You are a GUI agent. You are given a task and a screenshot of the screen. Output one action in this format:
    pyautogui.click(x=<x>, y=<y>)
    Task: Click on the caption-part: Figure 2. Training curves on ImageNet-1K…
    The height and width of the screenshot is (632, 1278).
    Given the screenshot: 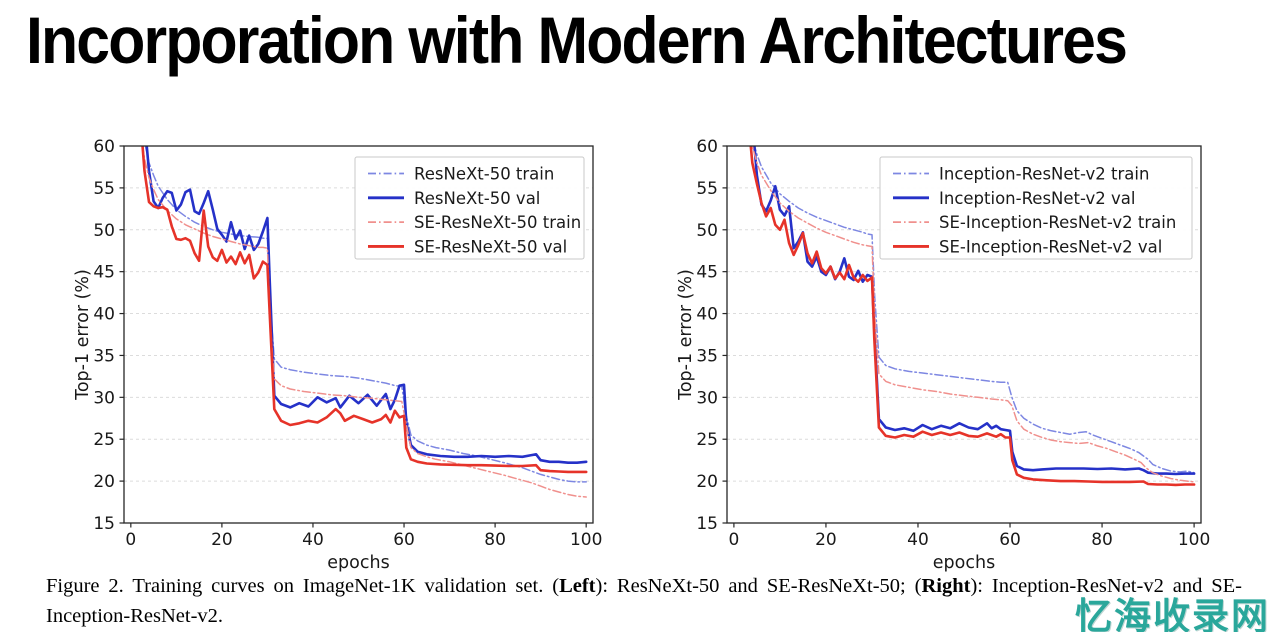 What is the action you would take?
    pyautogui.click(x=303, y=586)
    